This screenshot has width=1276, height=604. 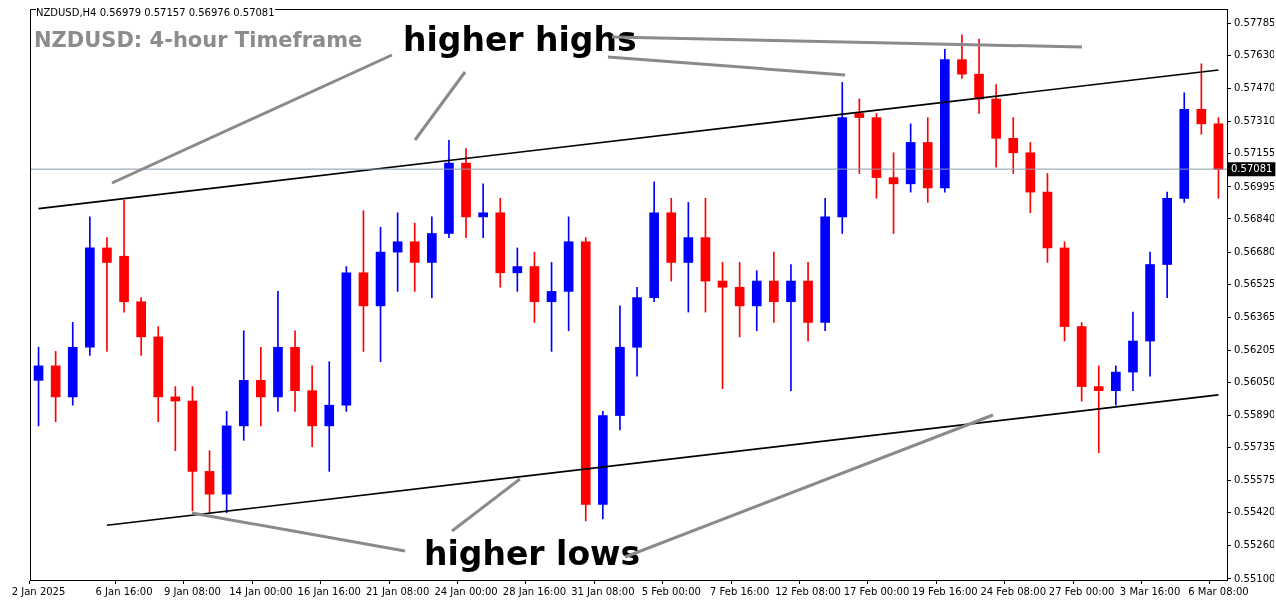 What do you see at coordinates (1255, 578) in the screenshot?
I see `y-tick-label: 0.55100` at bounding box center [1255, 578].